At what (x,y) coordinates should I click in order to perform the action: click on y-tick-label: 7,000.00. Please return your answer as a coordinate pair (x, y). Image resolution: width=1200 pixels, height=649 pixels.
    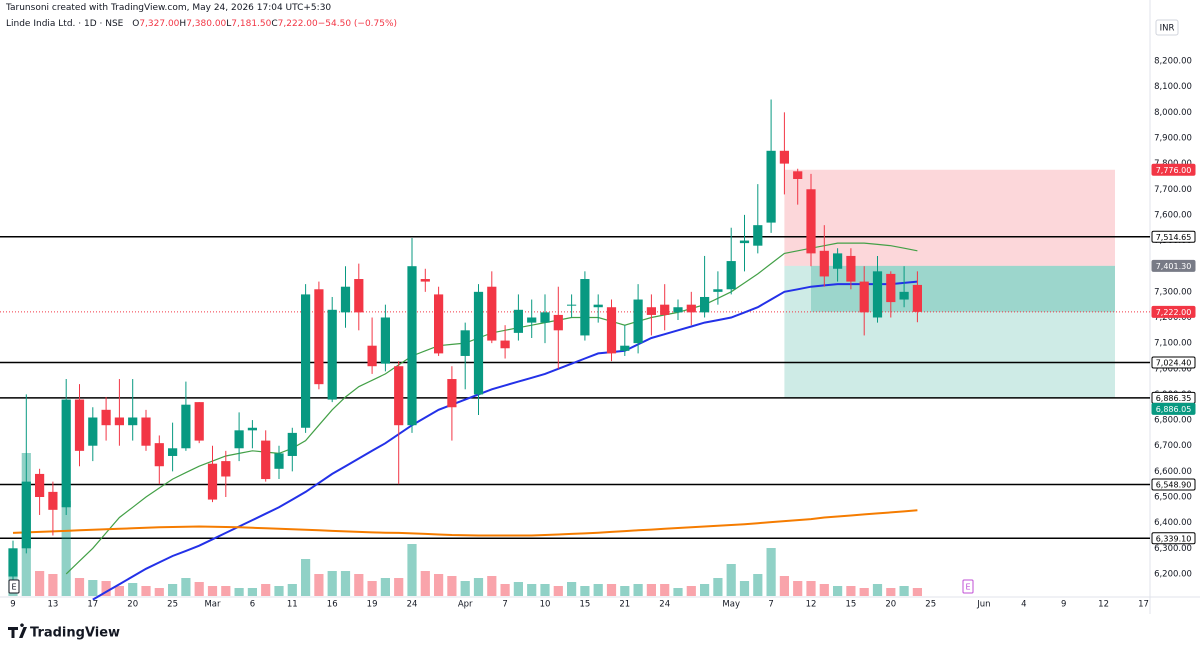
    Looking at the image, I should click on (1173, 369).